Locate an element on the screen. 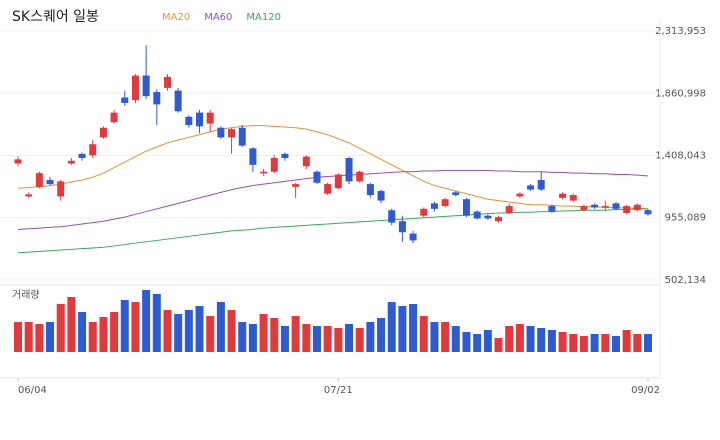 The width and height of the screenshot is (720, 440). legend-label: MA60 is located at coordinates (218, 17).